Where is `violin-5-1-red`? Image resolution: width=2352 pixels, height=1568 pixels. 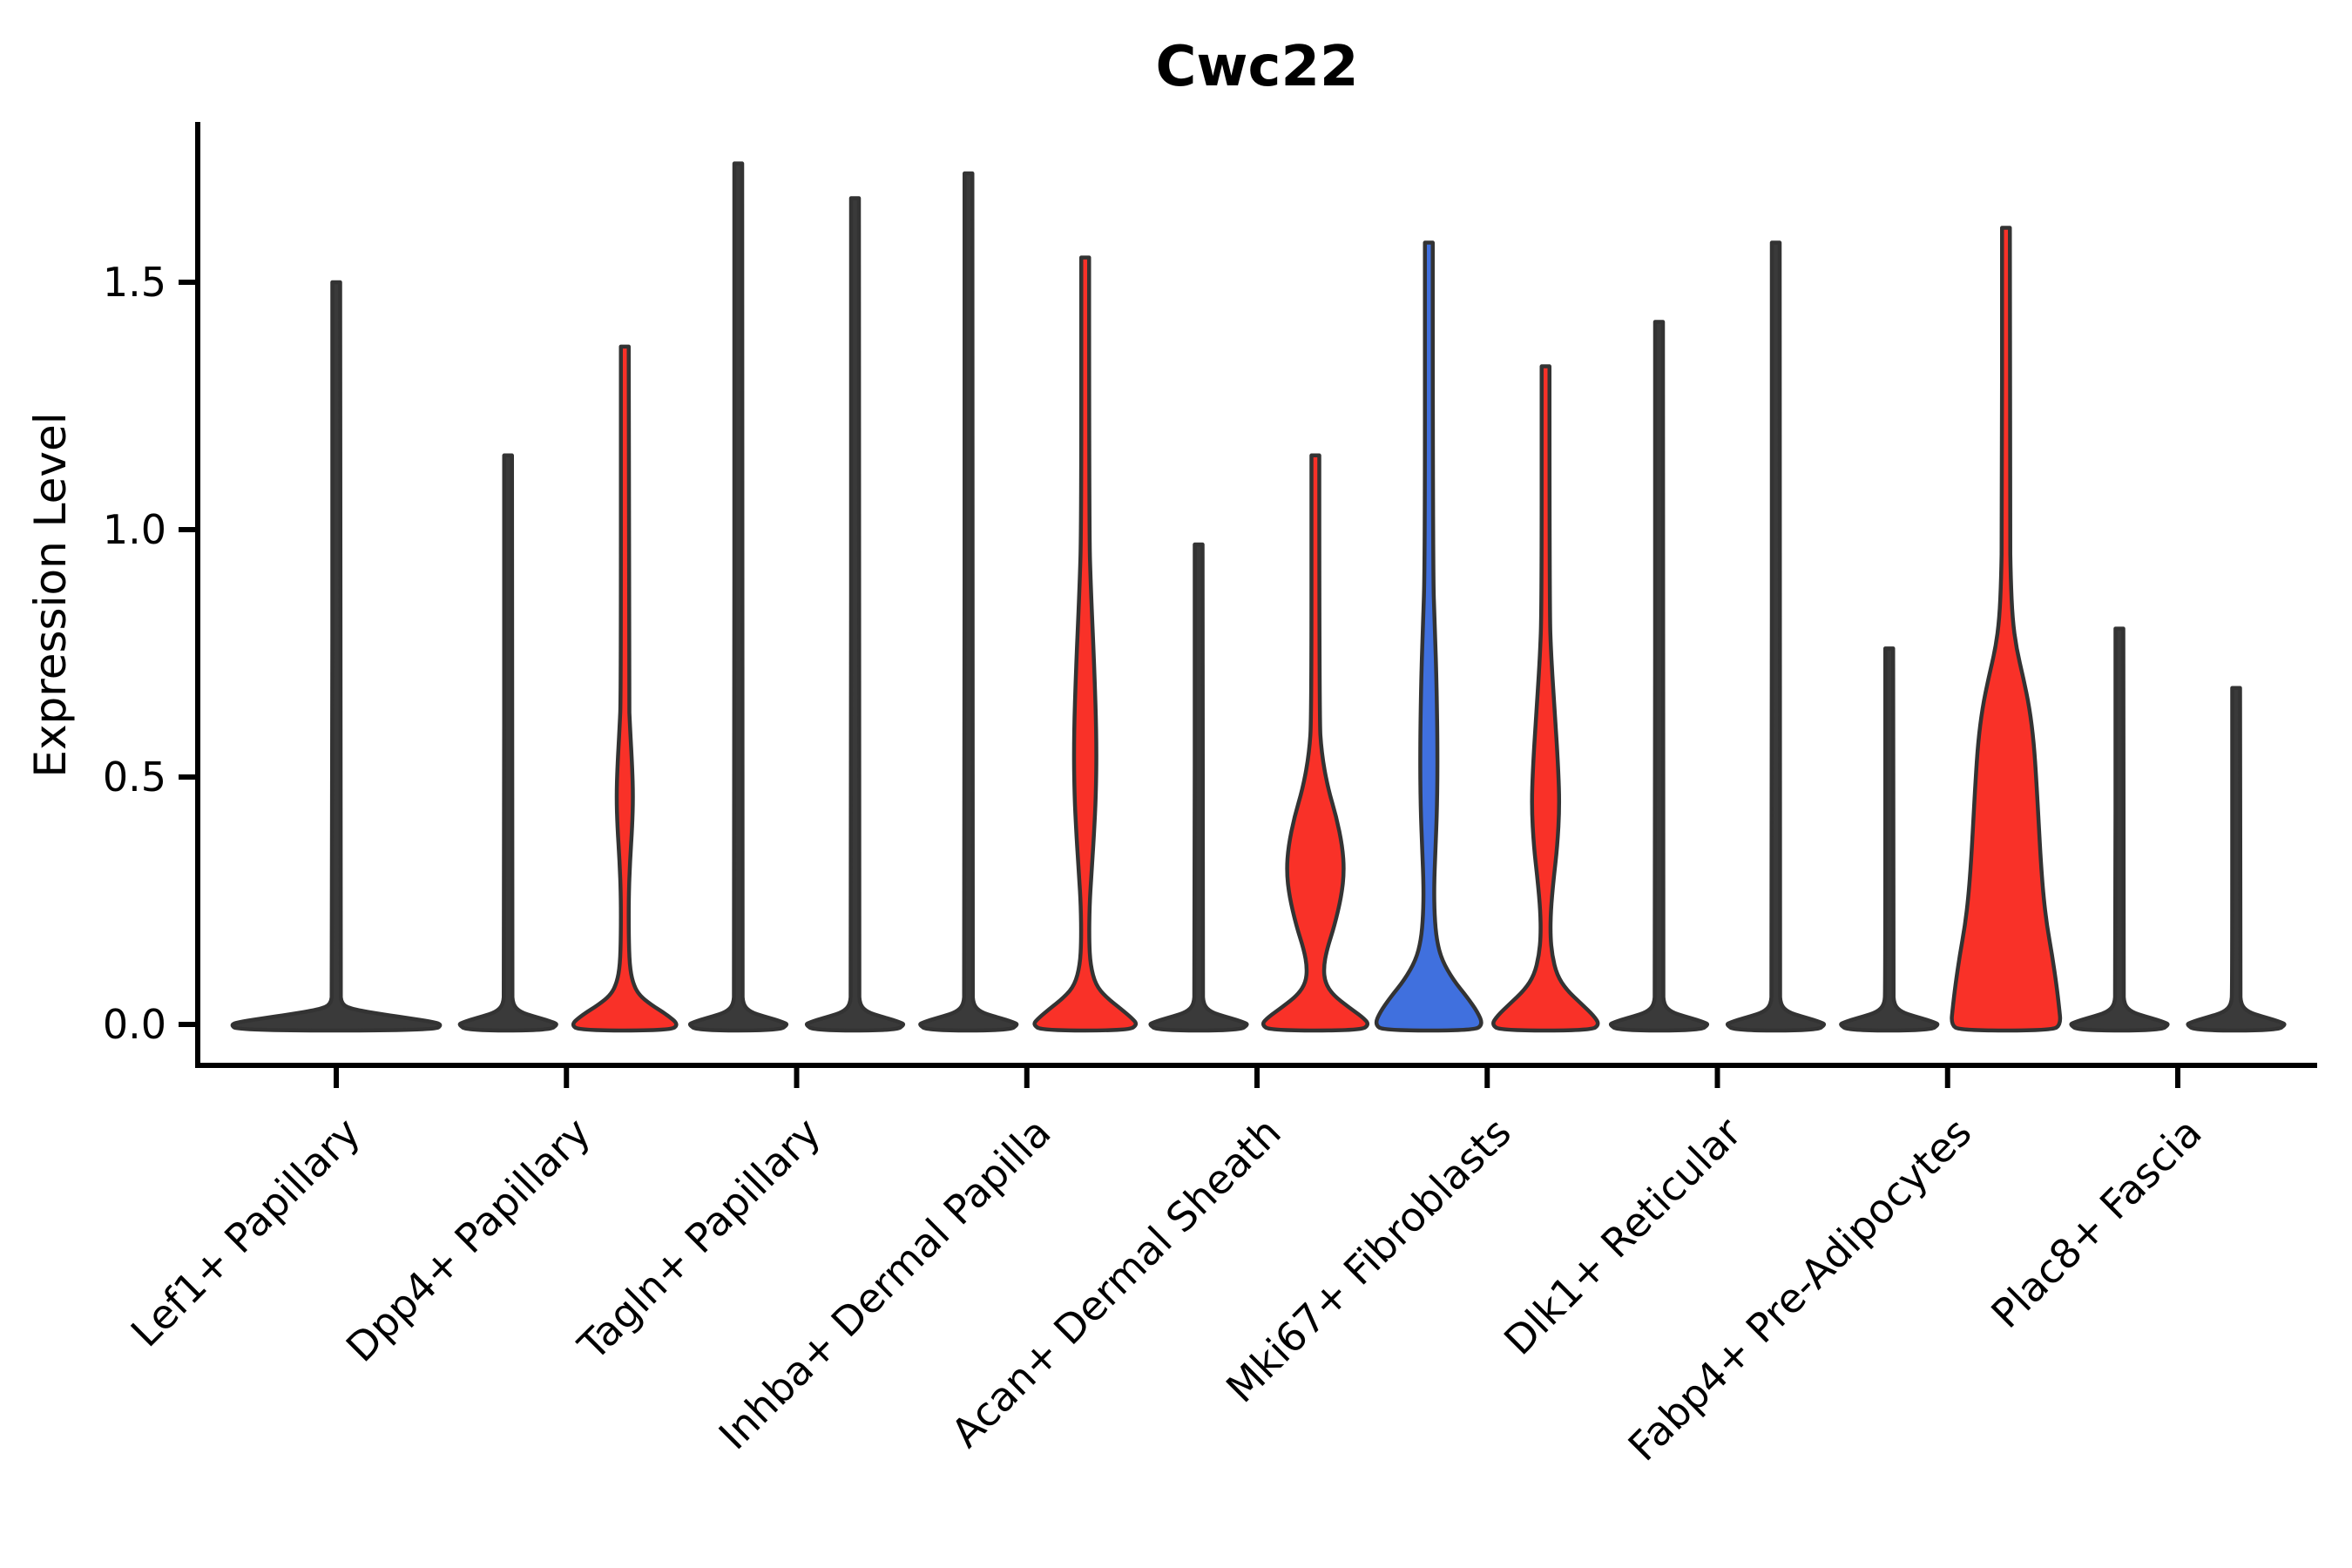
violin-5-1-red is located at coordinates (1546, 698).